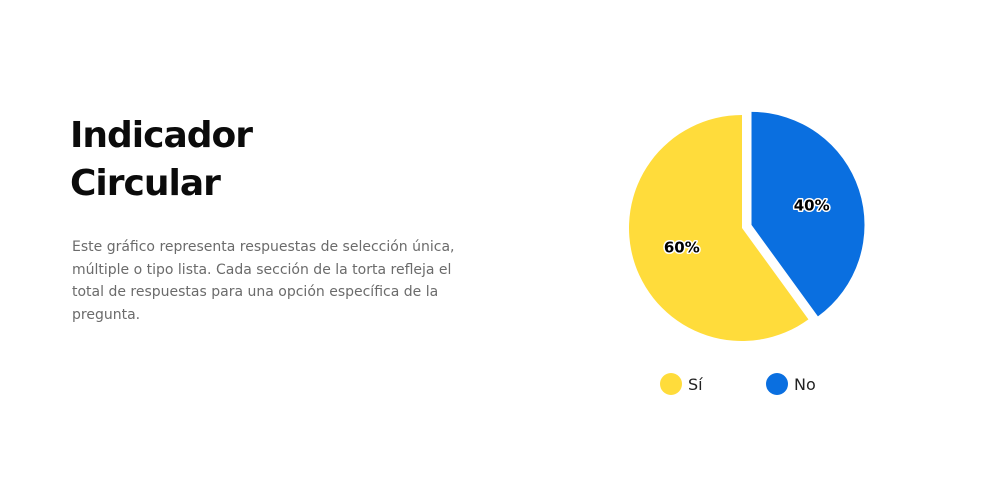 The width and height of the screenshot is (1000, 500). What do you see at coordinates (682, 248) in the screenshot?
I see `pie-slice-label-si: 60%` at bounding box center [682, 248].